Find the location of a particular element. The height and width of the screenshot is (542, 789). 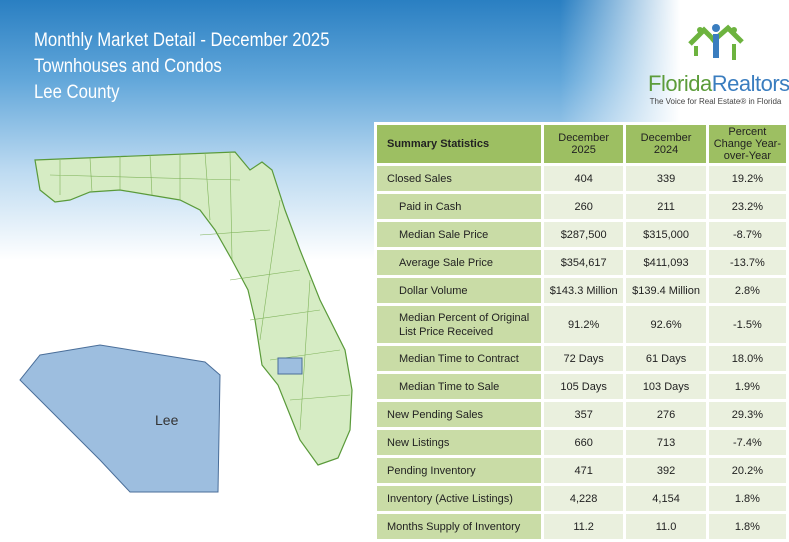

value-previous: 339 is located at coordinates (666, 178).